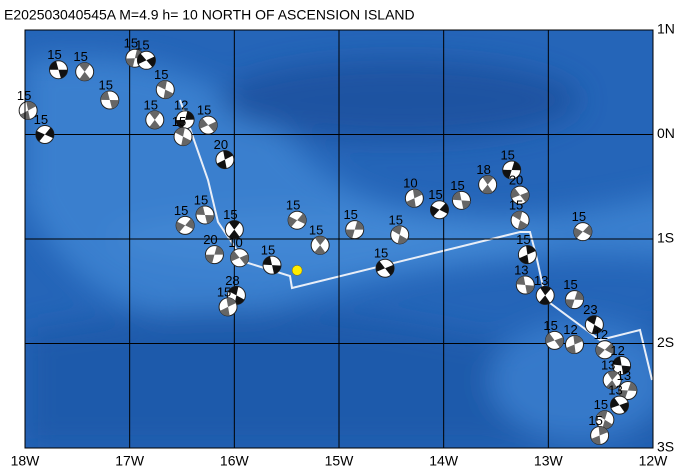 The image size is (684, 475). I want to click on epicenter, so click(297, 270).